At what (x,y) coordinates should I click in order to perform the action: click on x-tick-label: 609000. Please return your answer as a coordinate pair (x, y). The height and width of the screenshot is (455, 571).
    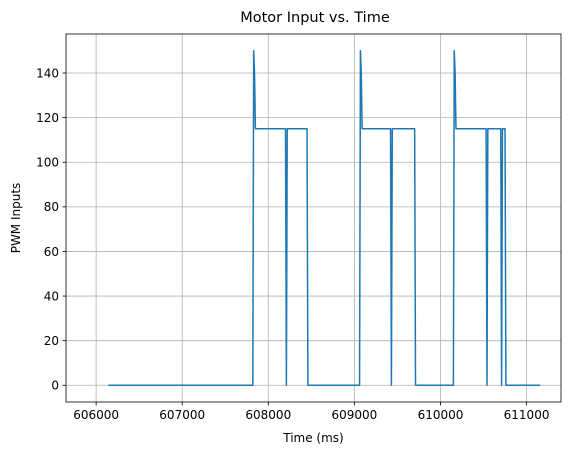
    Looking at the image, I should click on (354, 415).